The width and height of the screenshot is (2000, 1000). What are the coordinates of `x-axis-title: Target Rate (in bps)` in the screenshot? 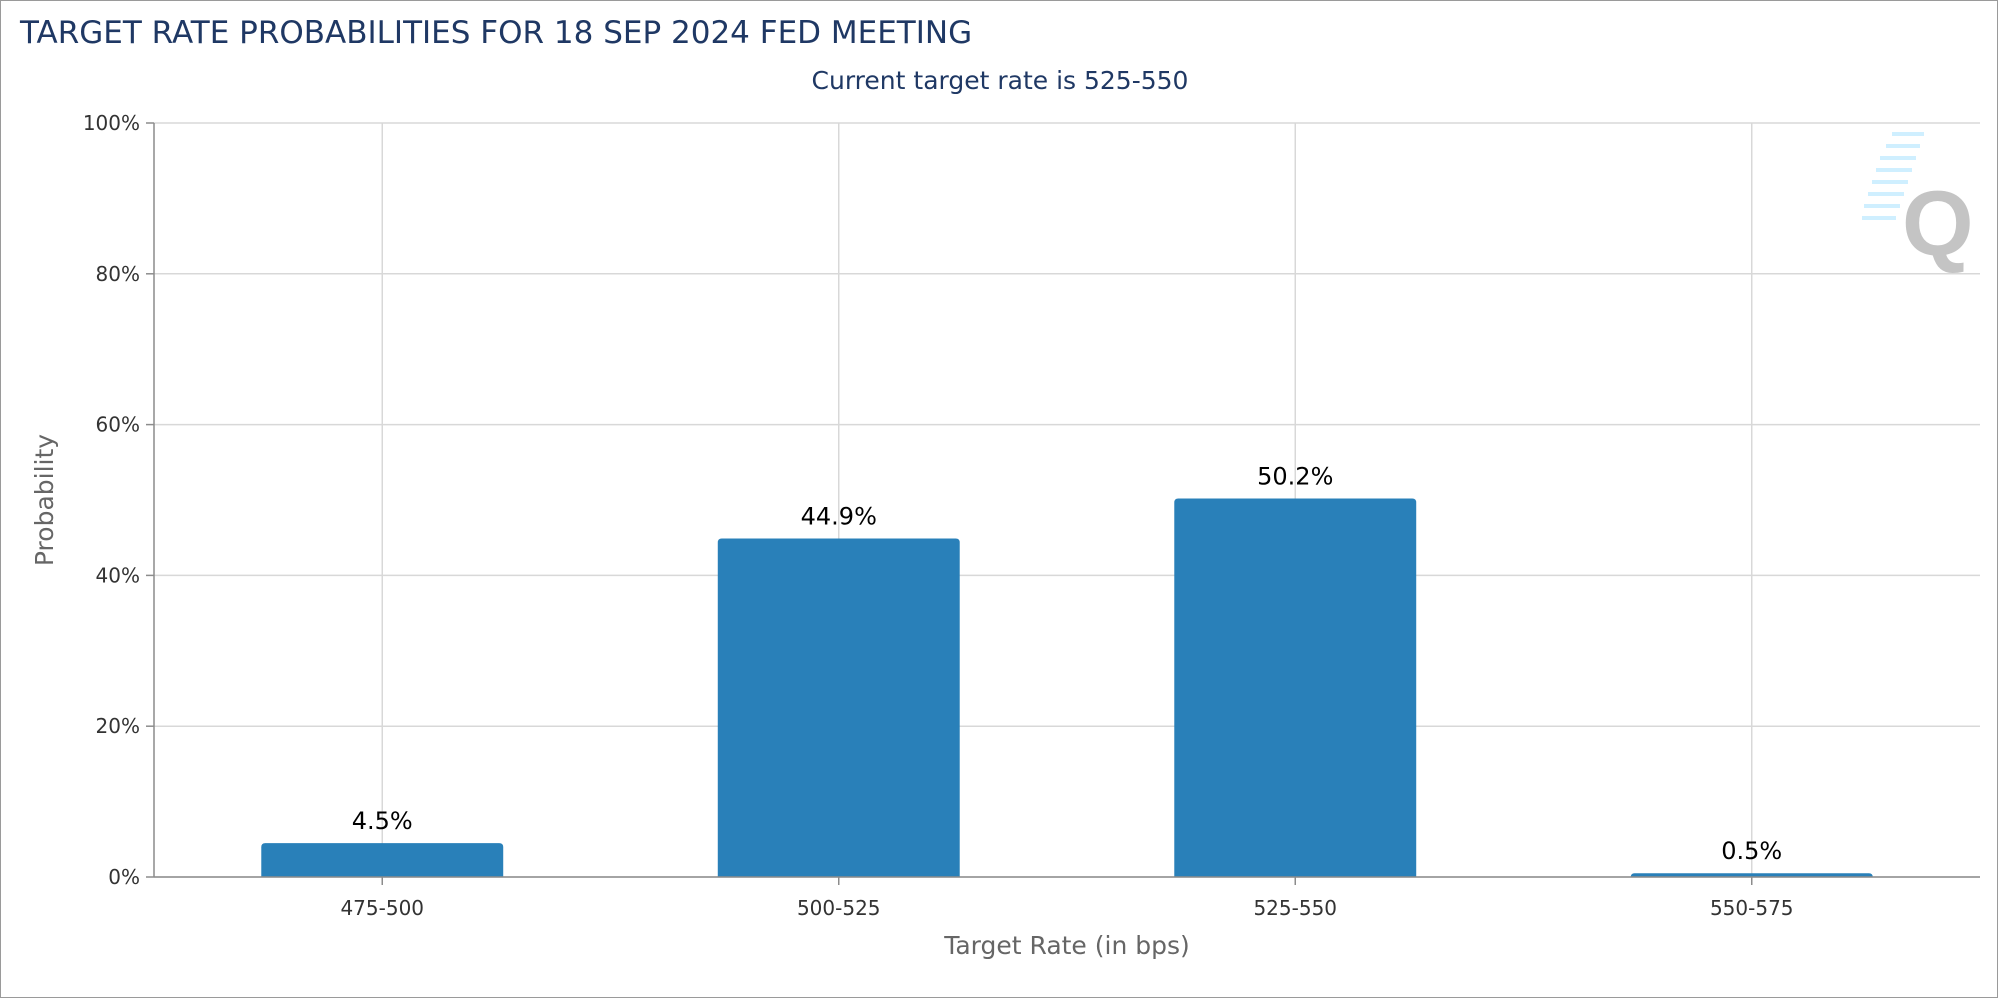 It's located at (1066, 945).